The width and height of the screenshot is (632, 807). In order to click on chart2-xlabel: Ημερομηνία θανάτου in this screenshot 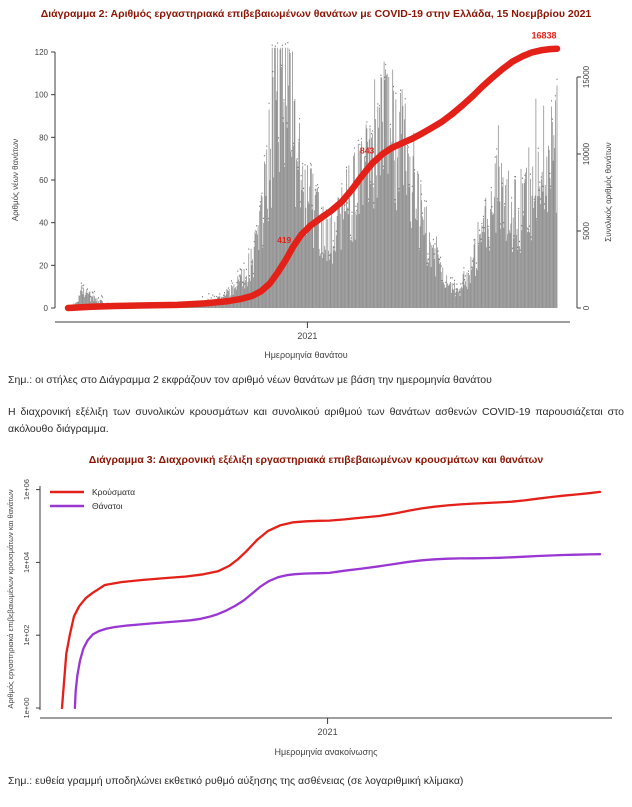, I will do `click(306, 355)`.